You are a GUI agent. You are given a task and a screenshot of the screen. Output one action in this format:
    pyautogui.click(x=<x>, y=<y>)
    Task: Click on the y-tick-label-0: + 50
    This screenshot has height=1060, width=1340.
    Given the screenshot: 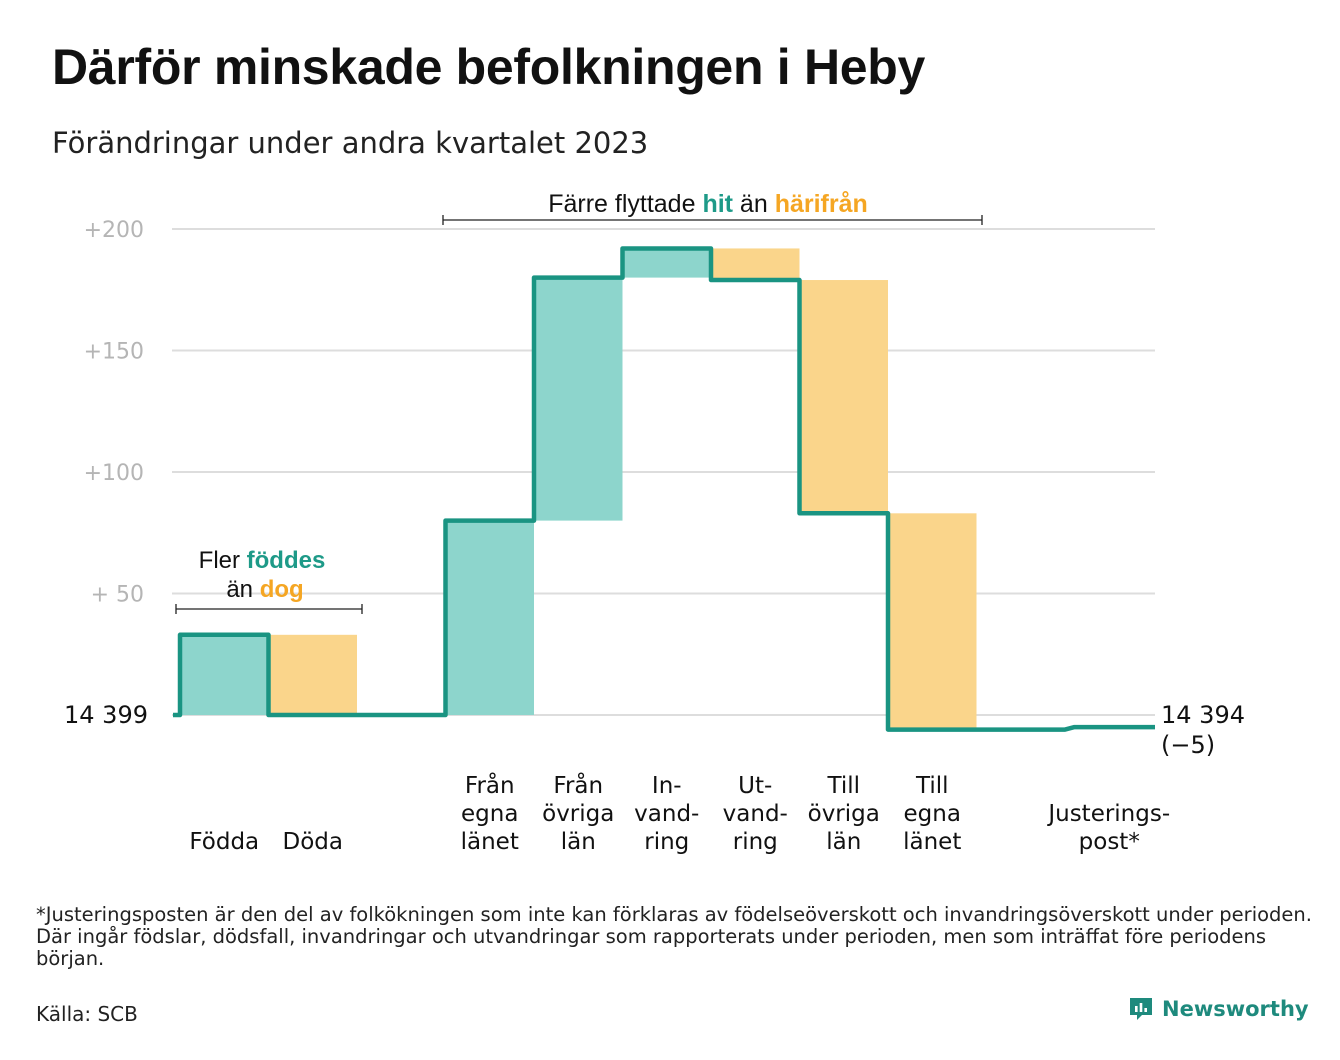 What is the action you would take?
    pyautogui.click(x=117, y=595)
    